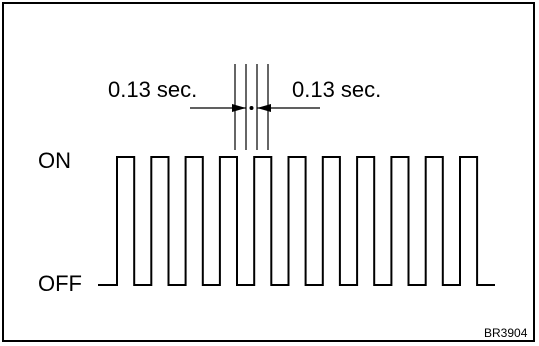  What do you see at coordinates (60, 283) in the screenshot?
I see `off-level-label: OFF` at bounding box center [60, 283].